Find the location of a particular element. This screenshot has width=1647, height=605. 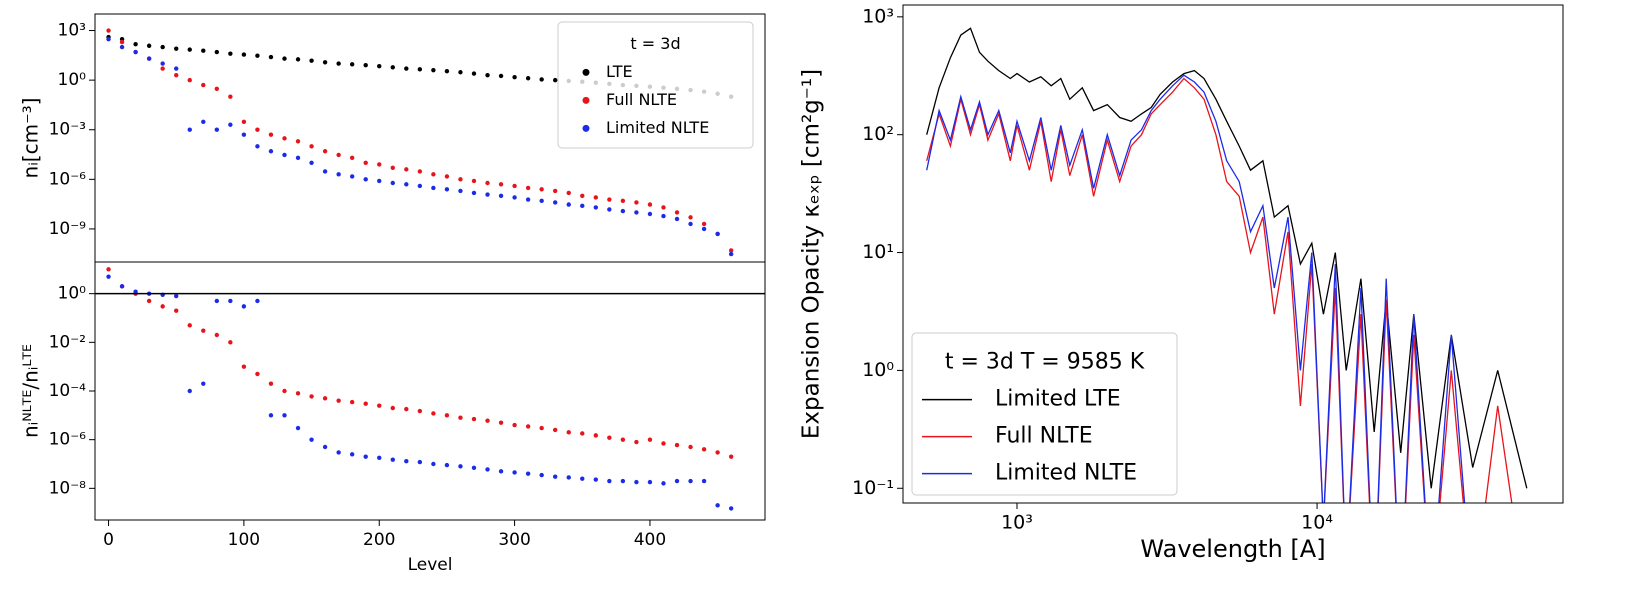

y-tick-label: 10⁻³ is located at coordinates (67, 130).